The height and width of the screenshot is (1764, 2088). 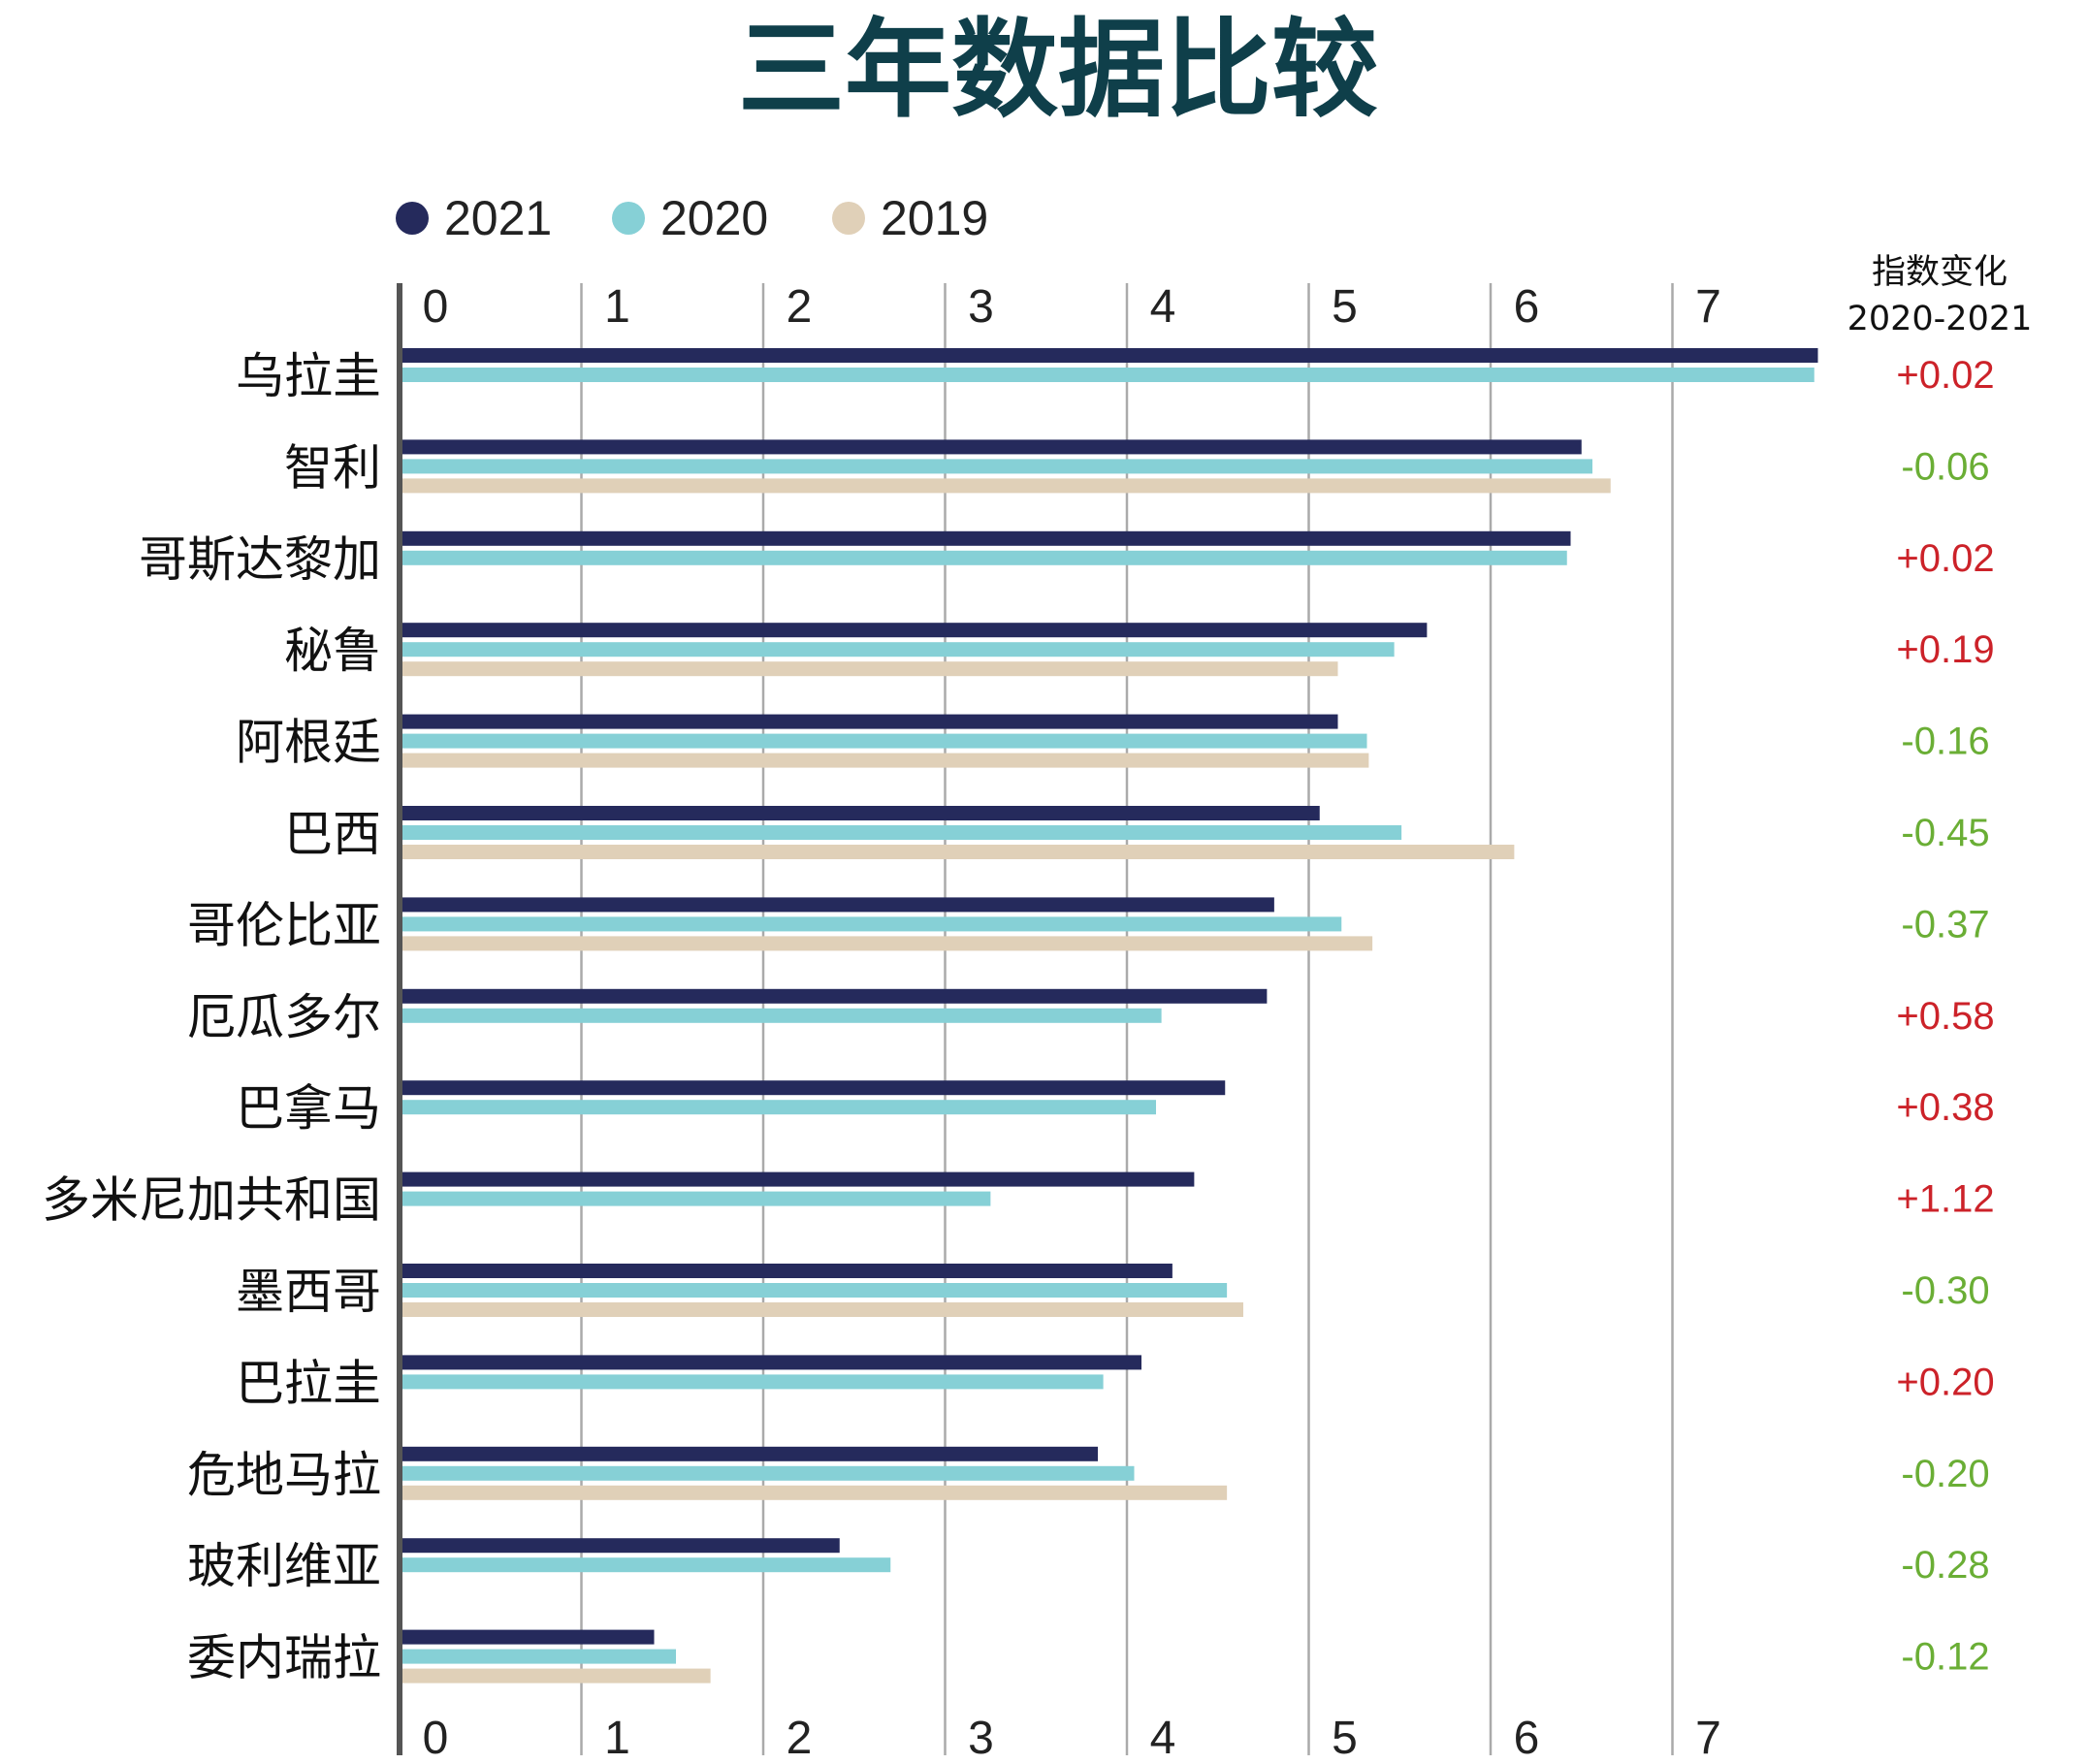 I want to click on legend: 2021 2020 2019, so click(x=692, y=218).